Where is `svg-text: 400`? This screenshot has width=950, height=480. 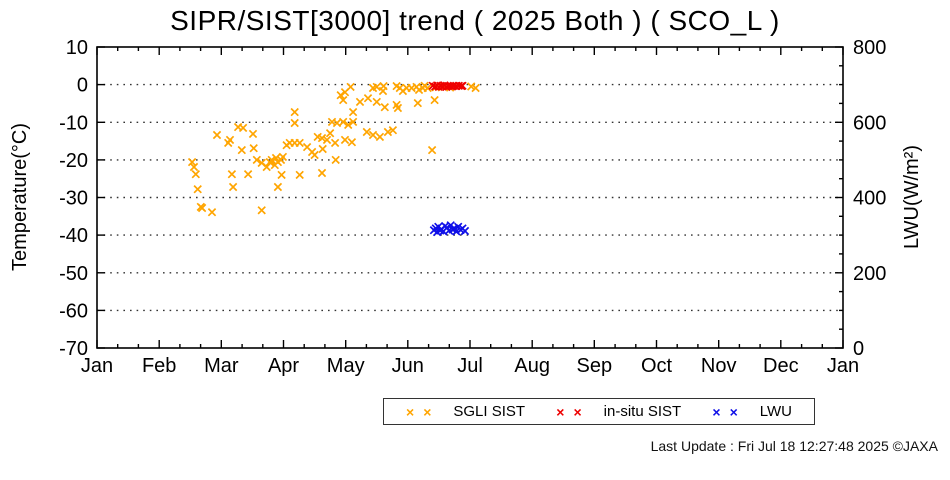
svg-text: 400 is located at coordinates (869, 199).